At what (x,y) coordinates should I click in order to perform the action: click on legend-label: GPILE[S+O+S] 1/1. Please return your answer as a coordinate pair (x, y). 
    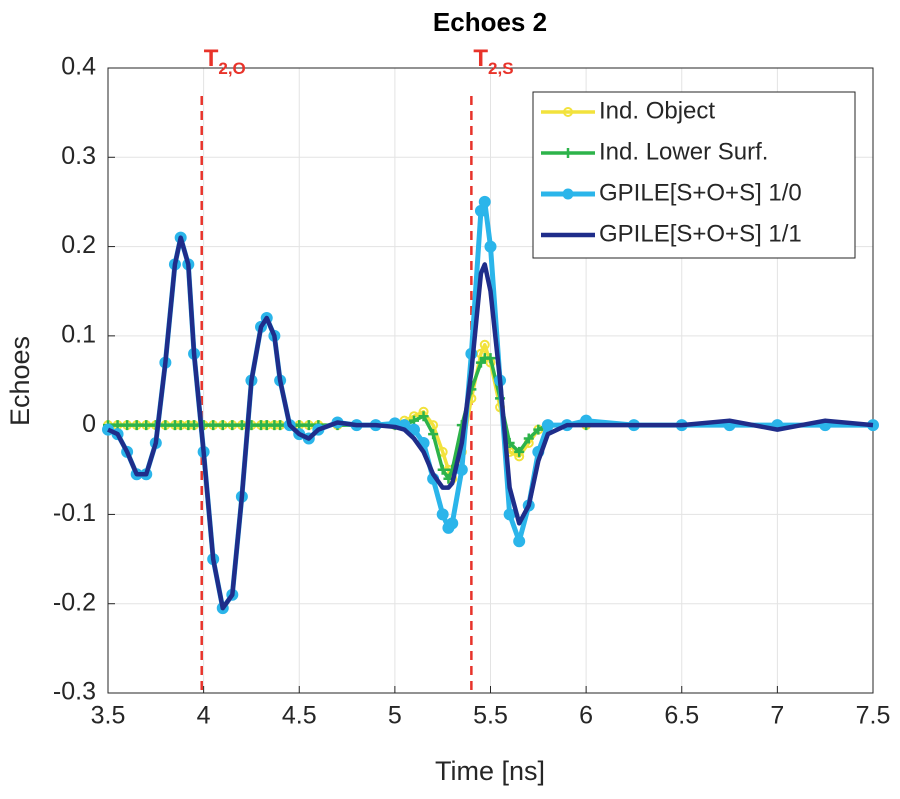
    Looking at the image, I should click on (700, 233).